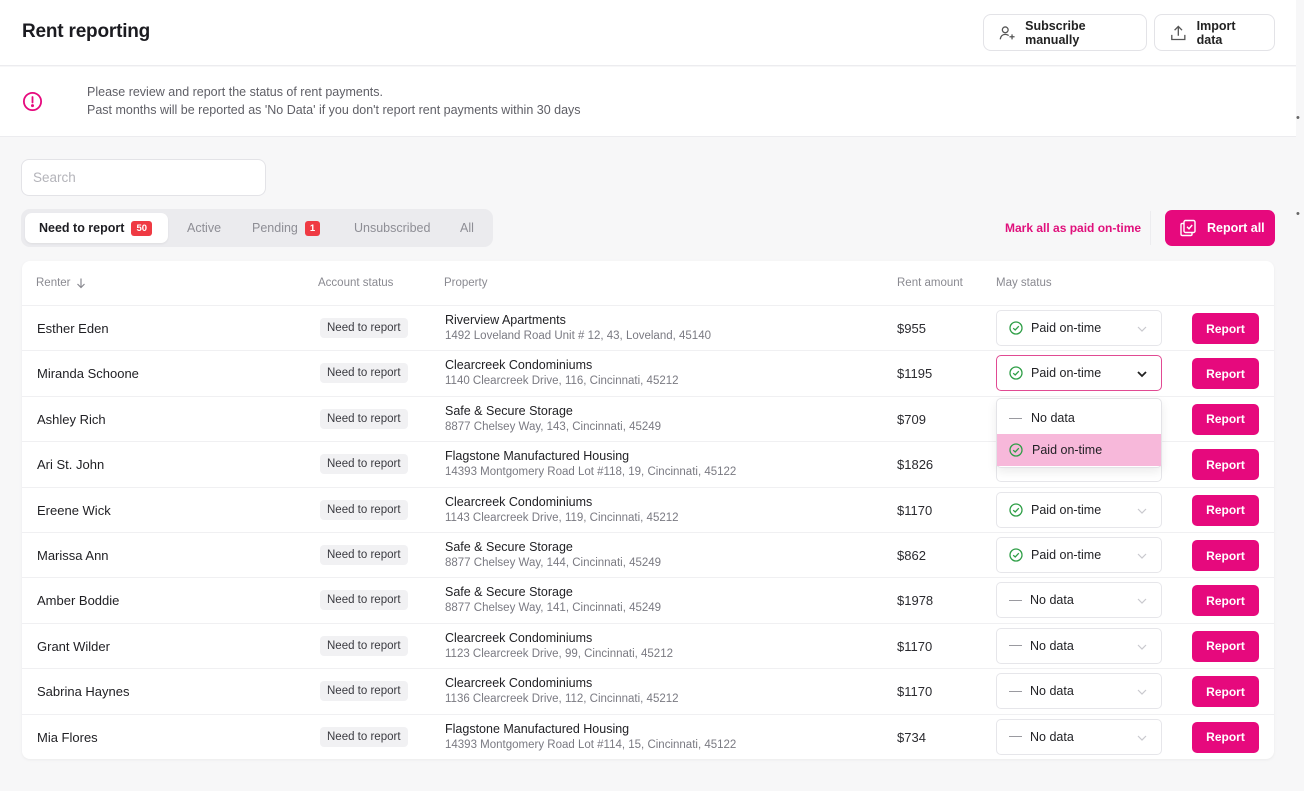 This screenshot has height=791, width=1304. I want to click on renter-name: Mia Flores, so click(67, 737).